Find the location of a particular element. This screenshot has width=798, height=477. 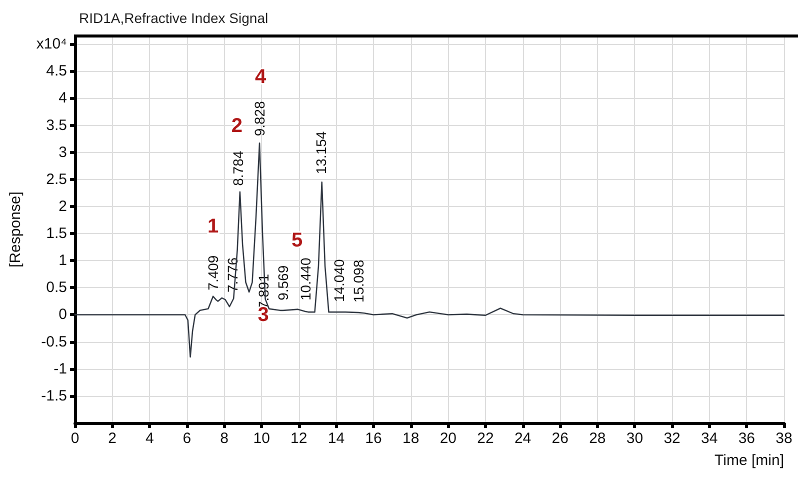

y-tick-label: 0.5 is located at coordinates (56, 287).